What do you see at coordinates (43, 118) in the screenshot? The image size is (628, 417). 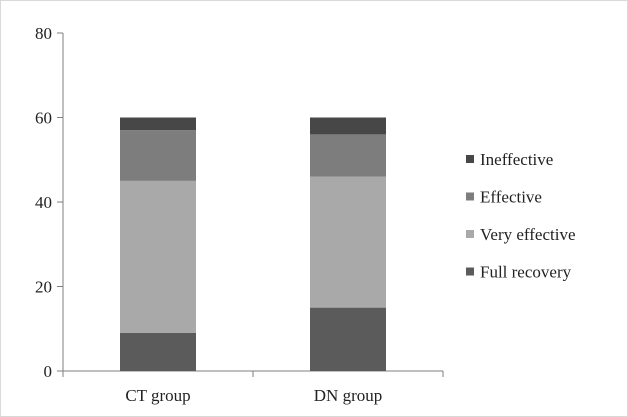 I see `y-tick-label: 60` at bounding box center [43, 118].